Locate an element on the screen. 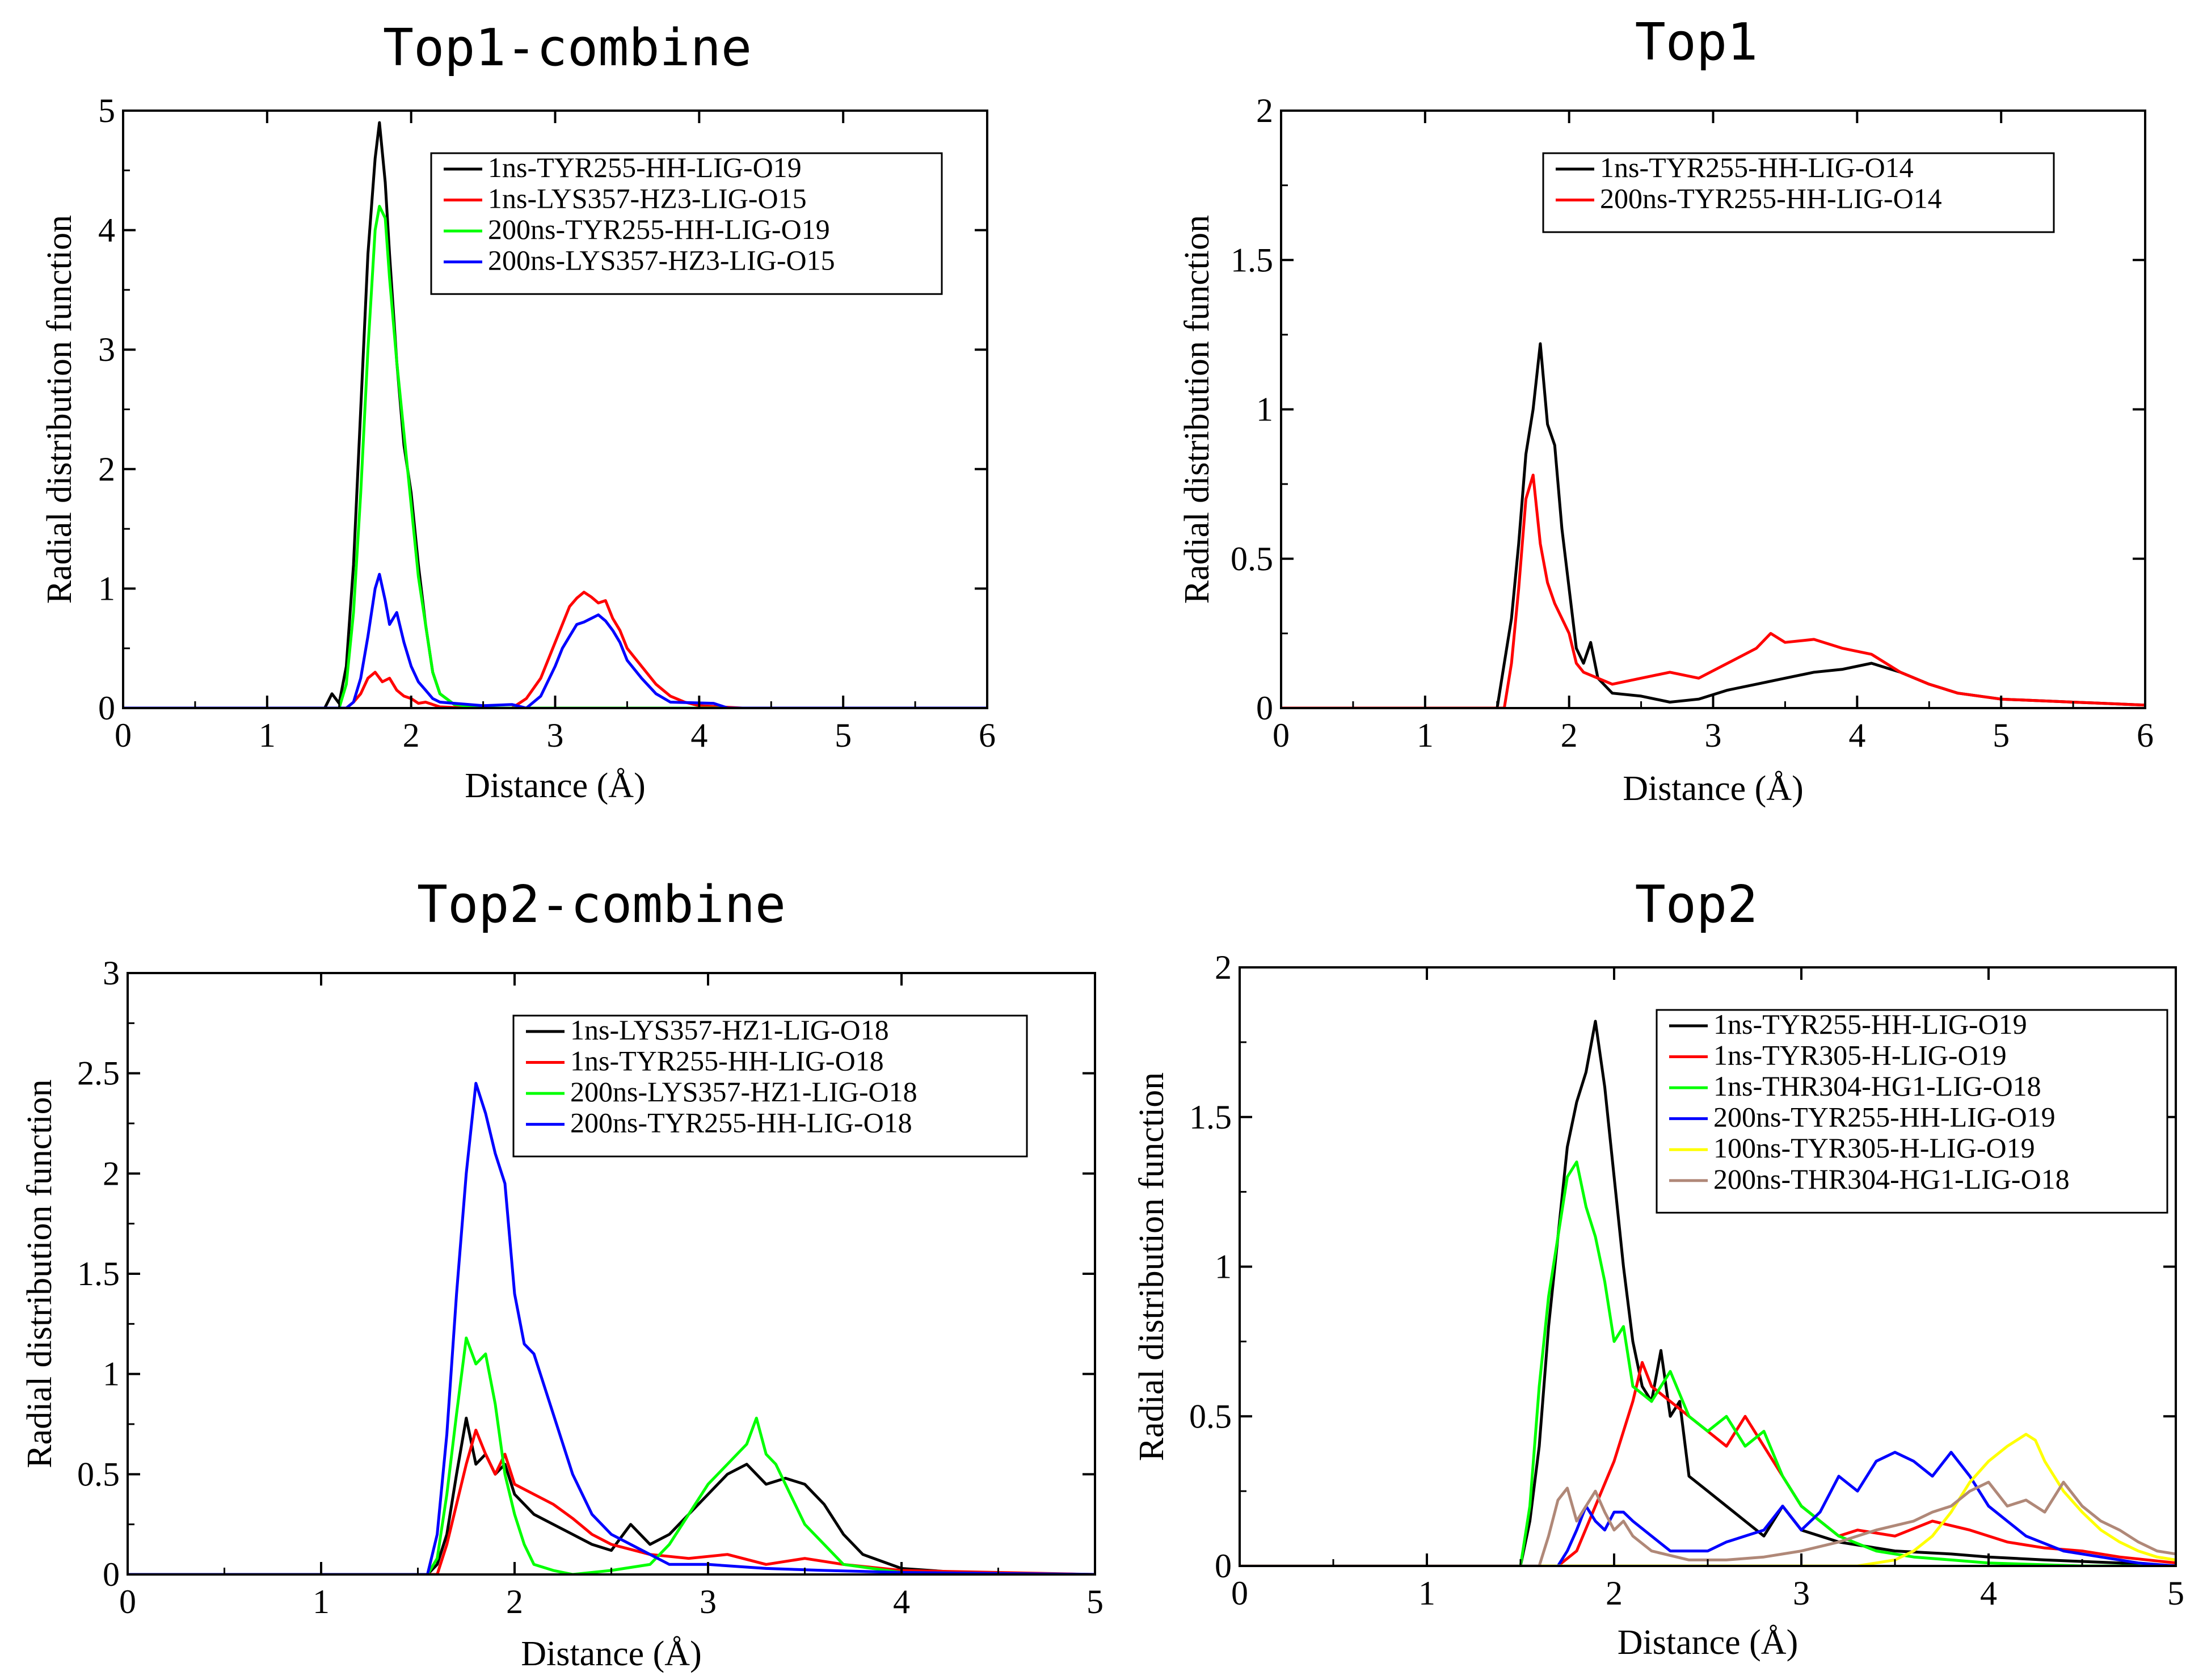  series-line-1ns-tyr255-hh-lig-o19 is located at coordinates (1708, 1293).